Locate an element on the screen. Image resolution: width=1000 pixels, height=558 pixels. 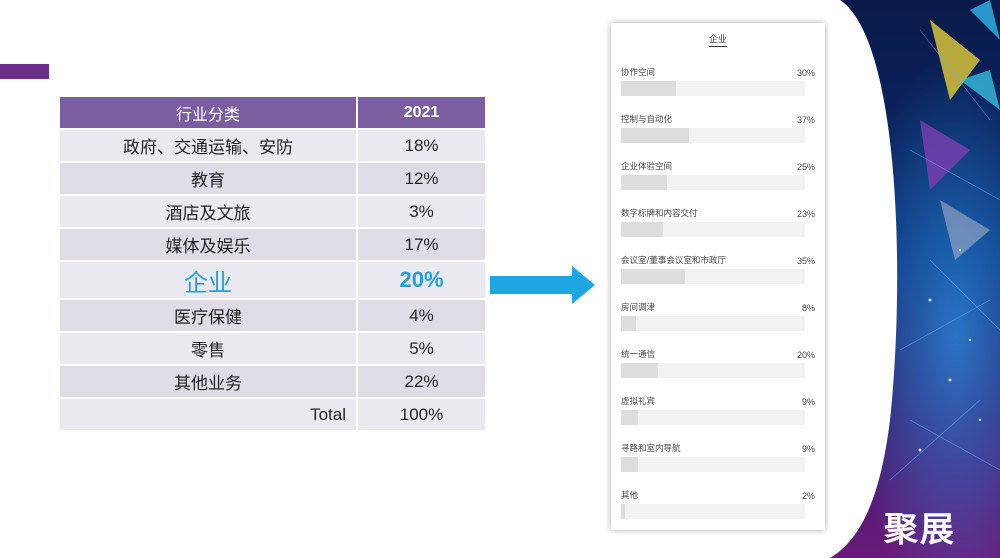
row-value: 17% is located at coordinates (421, 243).